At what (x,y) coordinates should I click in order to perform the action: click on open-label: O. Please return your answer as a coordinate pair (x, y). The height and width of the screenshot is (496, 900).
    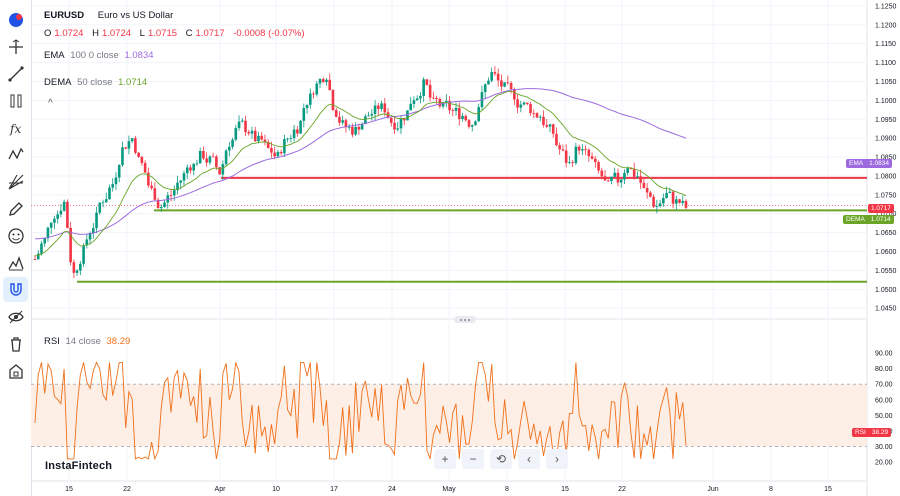
    Looking at the image, I should click on (48, 33).